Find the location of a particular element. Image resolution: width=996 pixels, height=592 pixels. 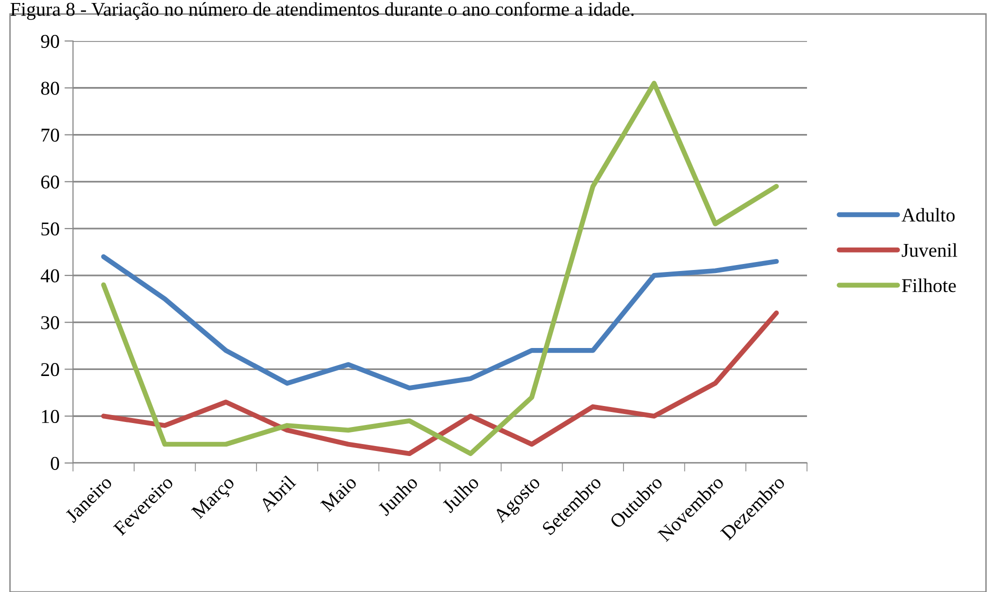

y-tick-label: 80 is located at coordinates (50, 88).